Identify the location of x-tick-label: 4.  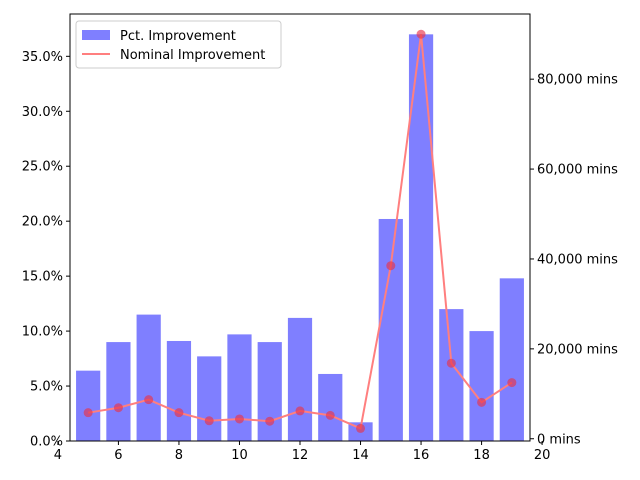
(58, 455).